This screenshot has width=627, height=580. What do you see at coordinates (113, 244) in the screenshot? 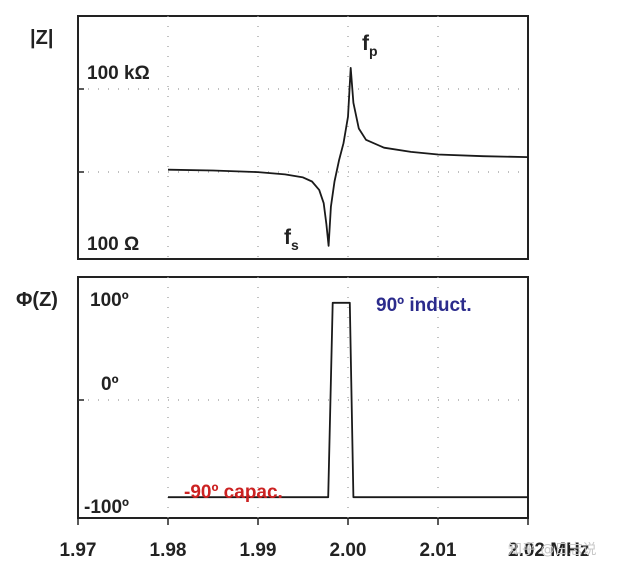
I see `magnitude-tick-label-bottom: 100 Ω` at bounding box center [113, 244].